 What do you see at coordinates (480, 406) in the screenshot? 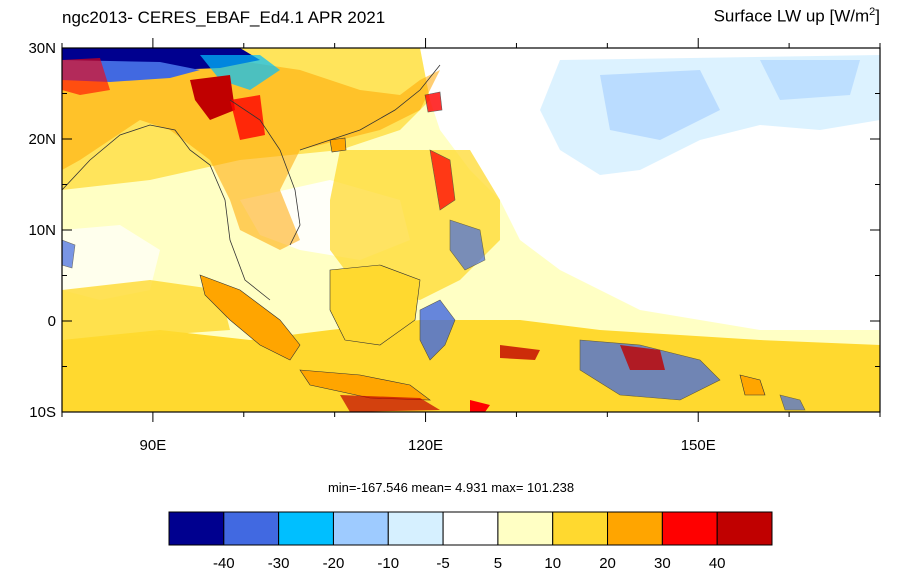
I see `timor-hotspot` at bounding box center [480, 406].